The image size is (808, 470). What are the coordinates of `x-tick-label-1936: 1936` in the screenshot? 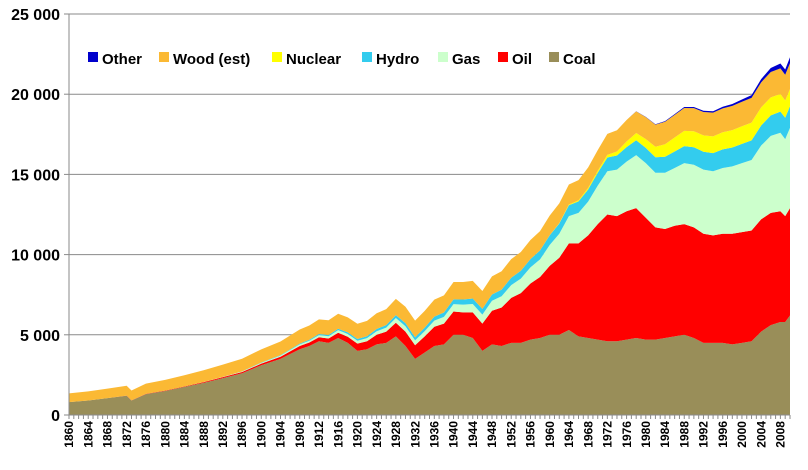 It's located at (435, 434).